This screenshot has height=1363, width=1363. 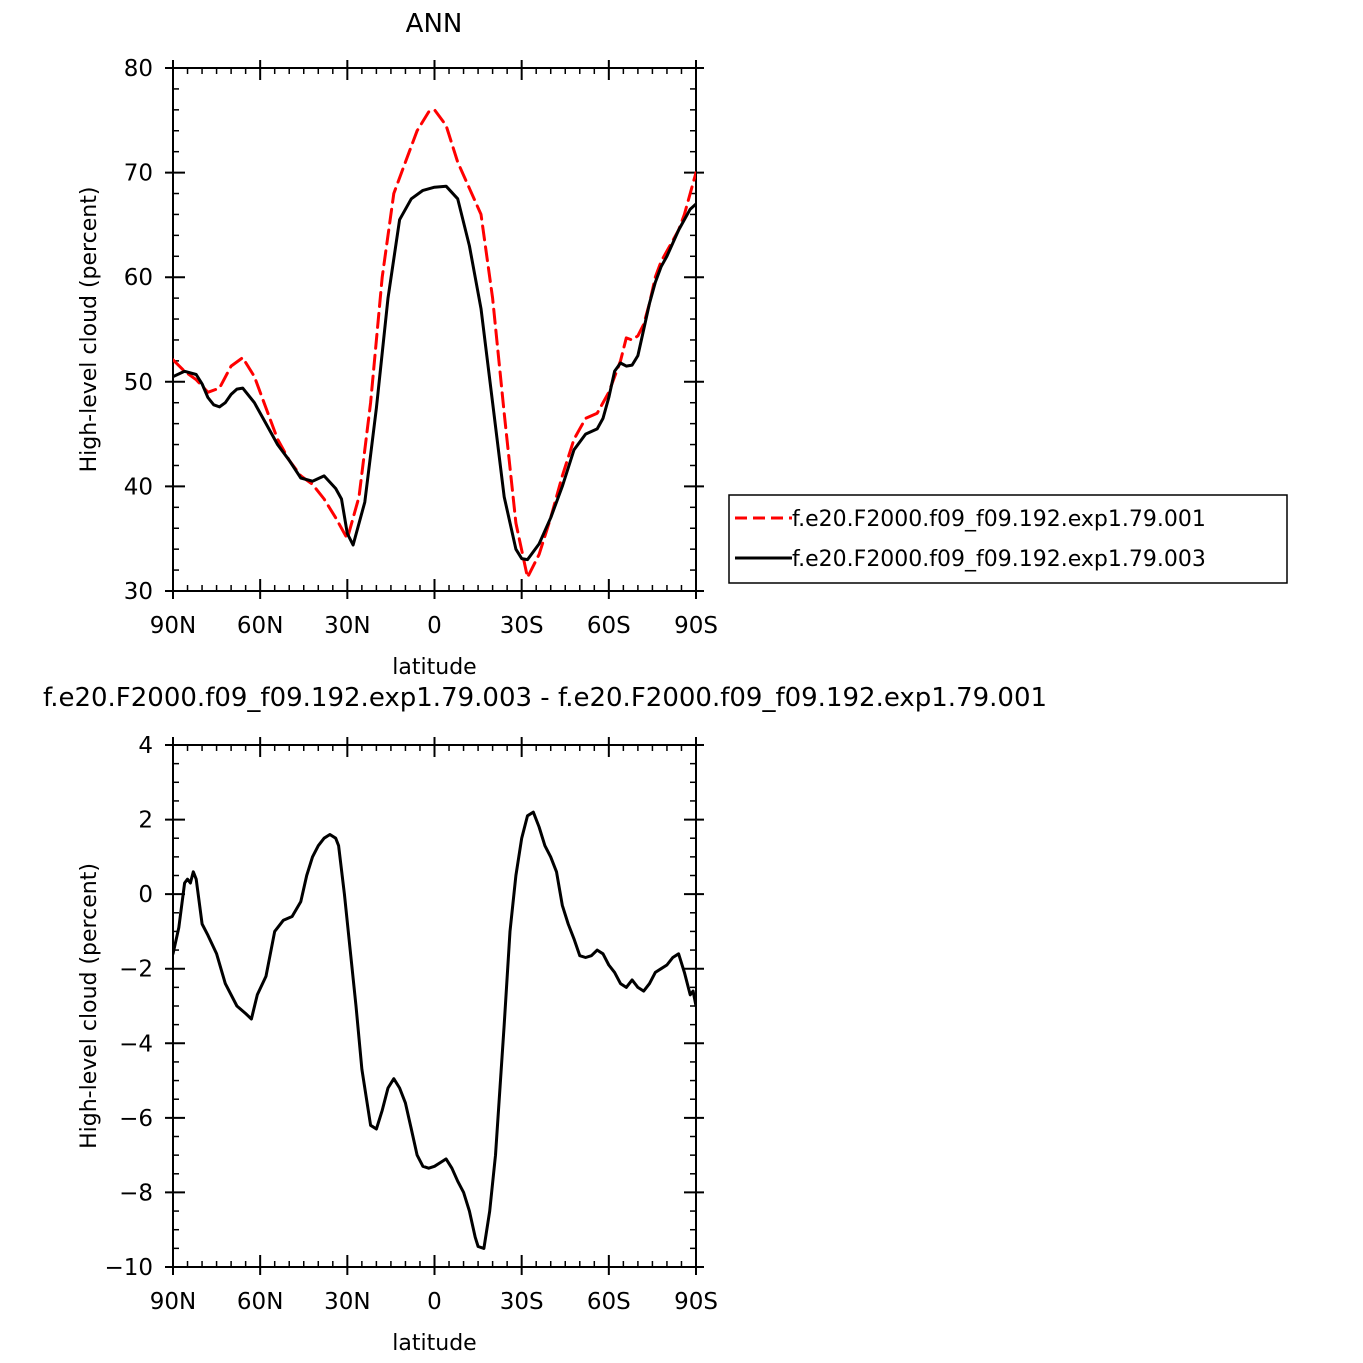 I want to click on y-tick-label: 2, so click(x=145, y=821).